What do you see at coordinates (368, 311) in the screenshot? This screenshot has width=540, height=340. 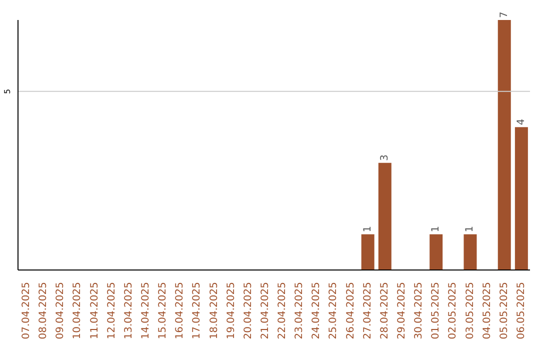 I see `x-tick-label: 27.04.2025` at bounding box center [368, 311].